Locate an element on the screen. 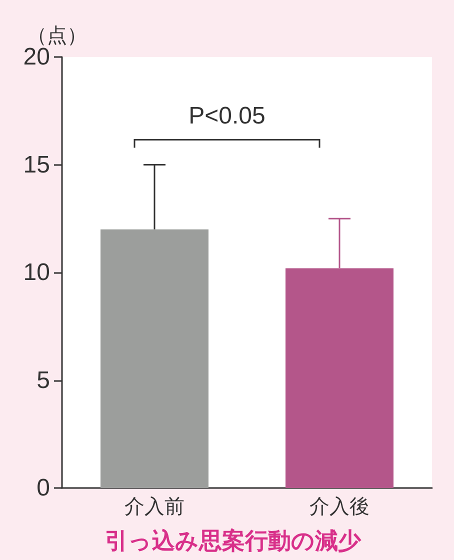 Image resolution: width=454 pixels, height=560 pixels. annotation: P<0.05 is located at coordinates (227, 116).